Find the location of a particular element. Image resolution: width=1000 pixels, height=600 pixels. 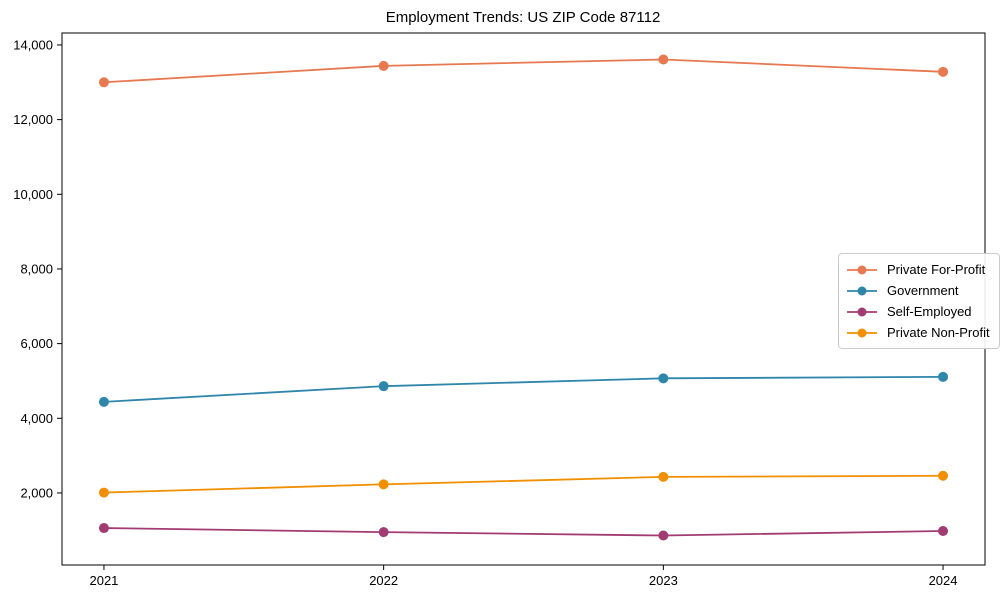

x-tick-label: 2024 is located at coordinates (943, 580).